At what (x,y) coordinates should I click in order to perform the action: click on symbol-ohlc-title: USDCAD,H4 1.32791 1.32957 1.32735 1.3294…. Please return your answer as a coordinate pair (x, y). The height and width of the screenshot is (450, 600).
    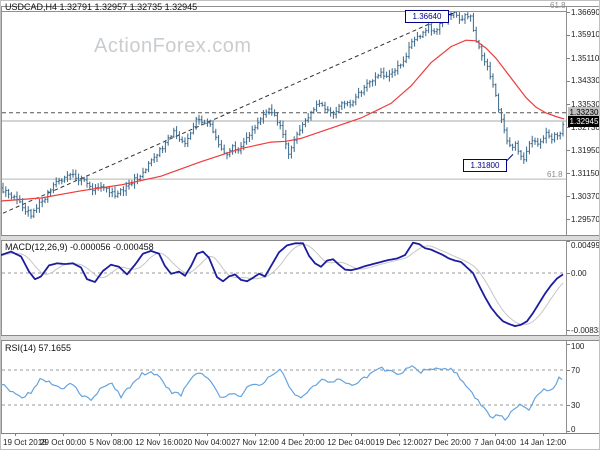
    Looking at the image, I should click on (101, 7).